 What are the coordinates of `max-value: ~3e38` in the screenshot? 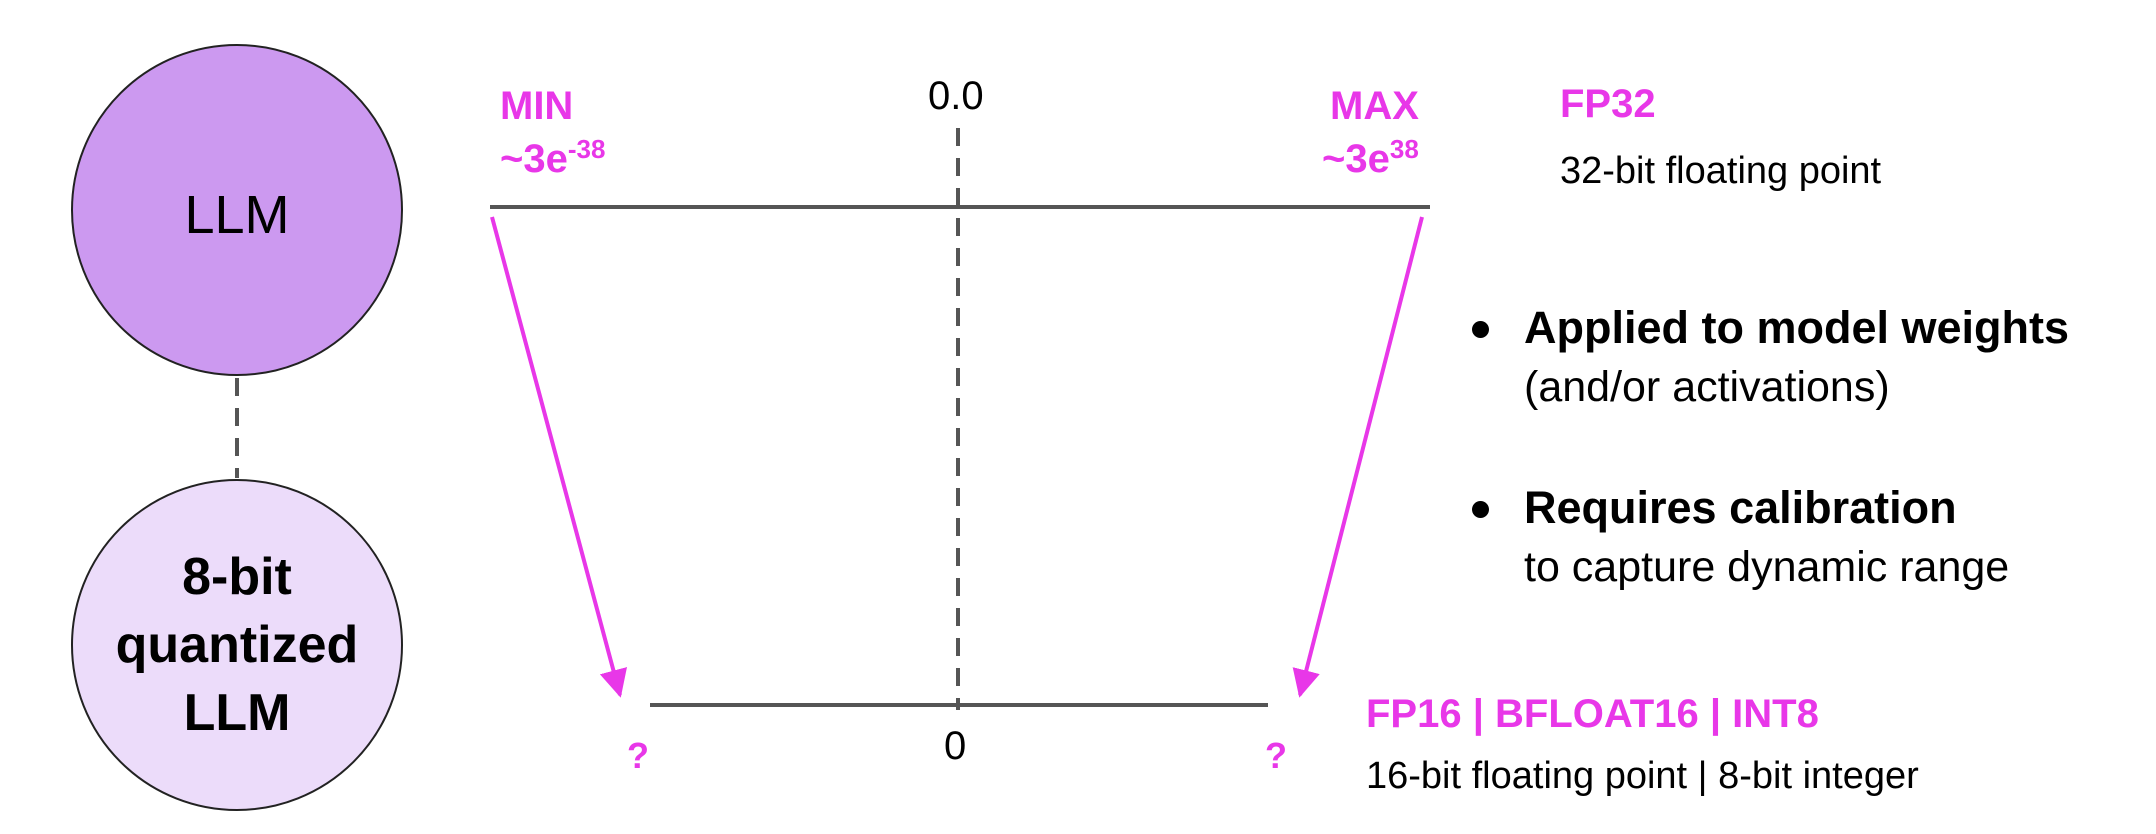 It's located at (1370, 157).